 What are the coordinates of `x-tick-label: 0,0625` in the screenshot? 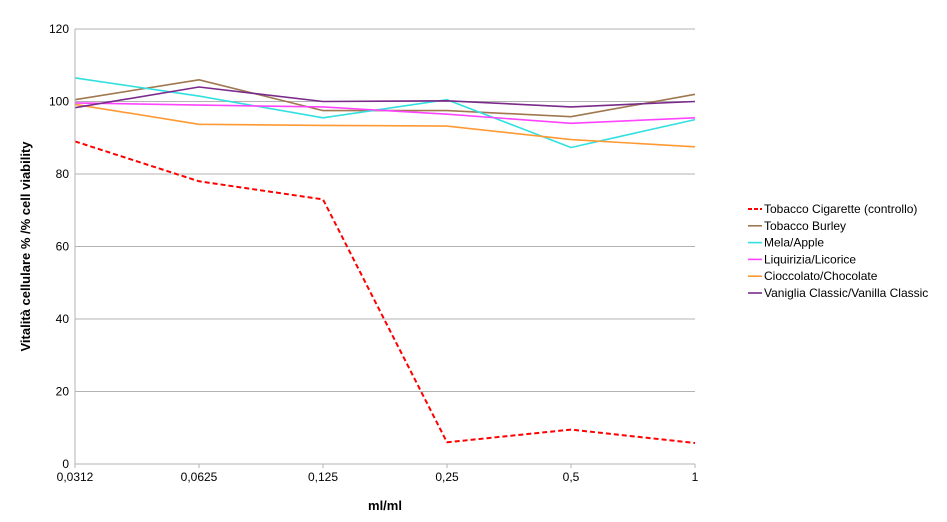 It's located at (199, 477).